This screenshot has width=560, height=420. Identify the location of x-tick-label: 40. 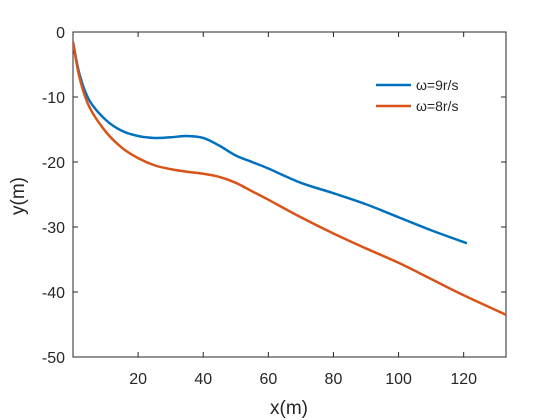
(203, 379).